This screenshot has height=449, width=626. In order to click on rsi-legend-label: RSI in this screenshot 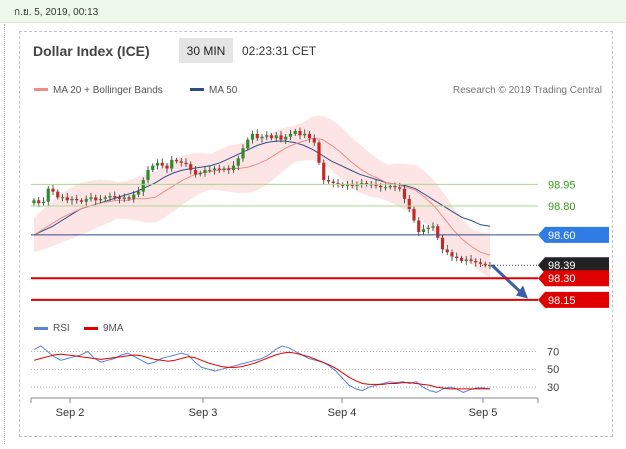, I will do `click(61, 328)`.